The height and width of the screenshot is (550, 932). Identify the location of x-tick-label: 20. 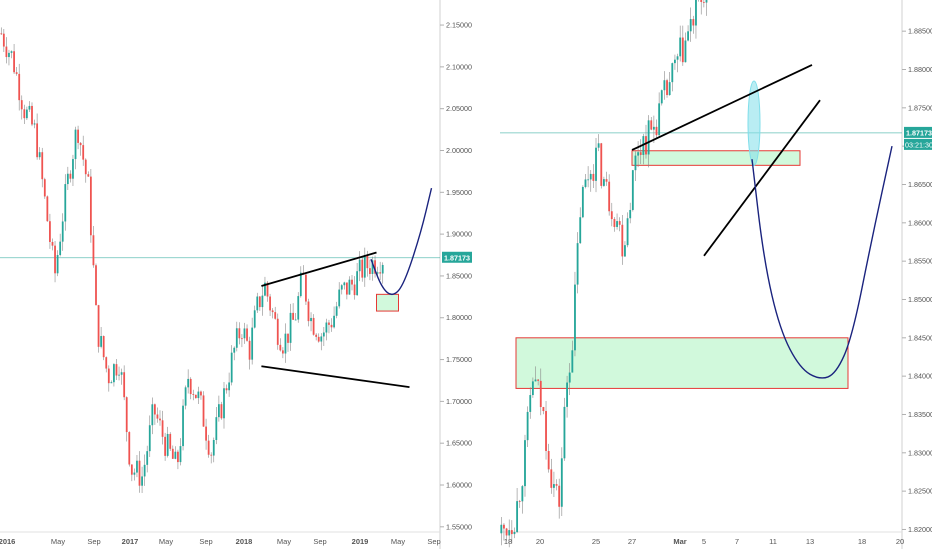
(540, 541).